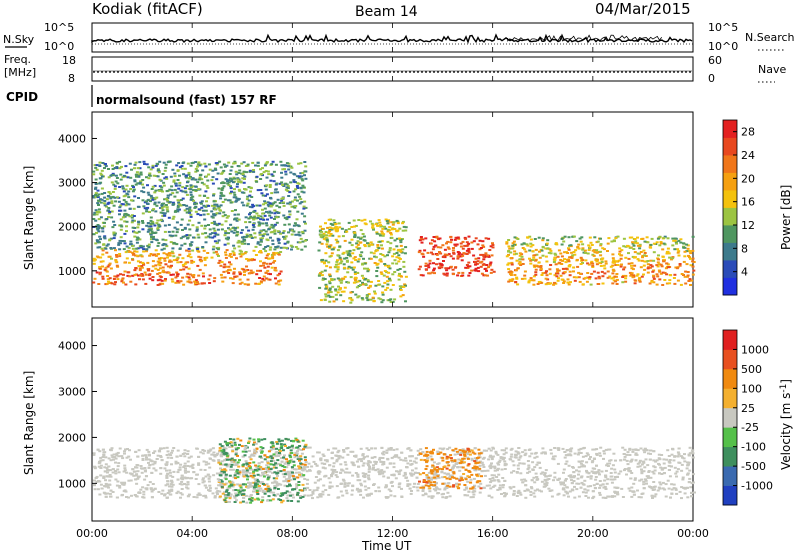  What do you see at coordinates (392, 237) in the screenshot?
I see `power-cell-2024` at bounding box center [392, 237].